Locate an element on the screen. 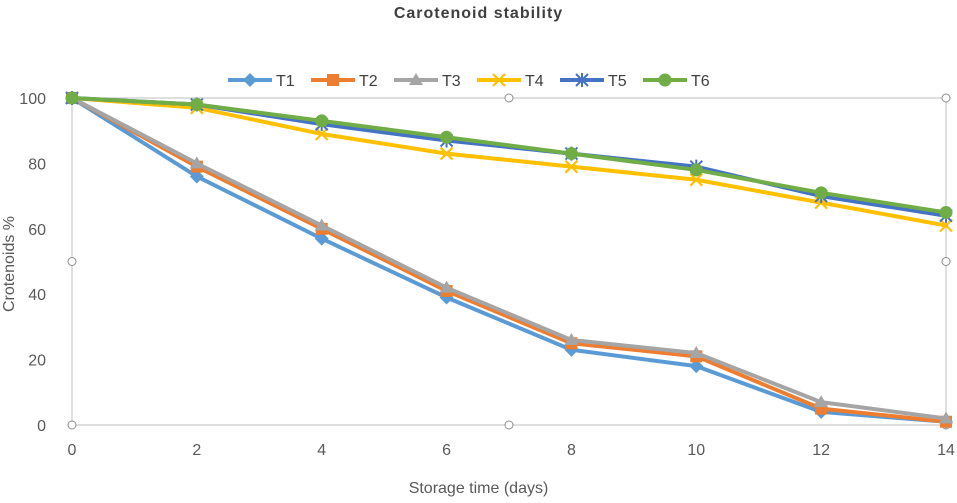  chart-title: Carotenoid stability is located at coordinates (478, 13).